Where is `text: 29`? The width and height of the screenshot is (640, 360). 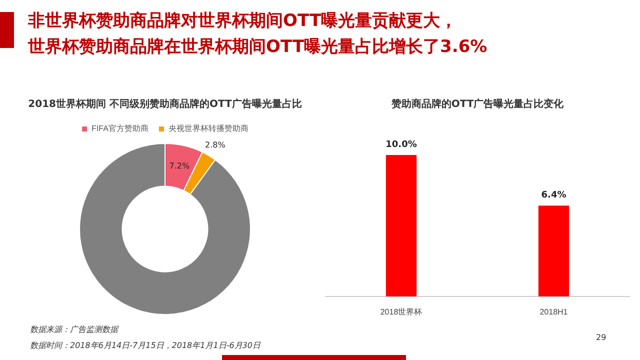
text: 29 is located at coordinates (601, 337).